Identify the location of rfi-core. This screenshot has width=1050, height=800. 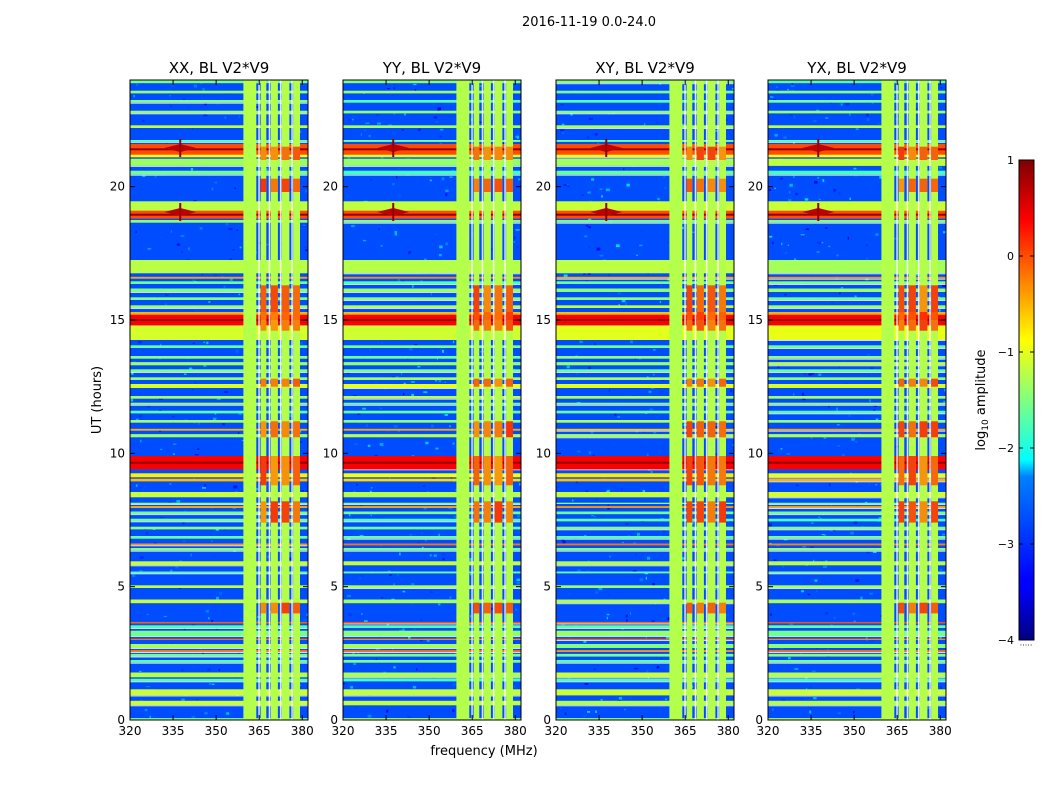
(219, 214).